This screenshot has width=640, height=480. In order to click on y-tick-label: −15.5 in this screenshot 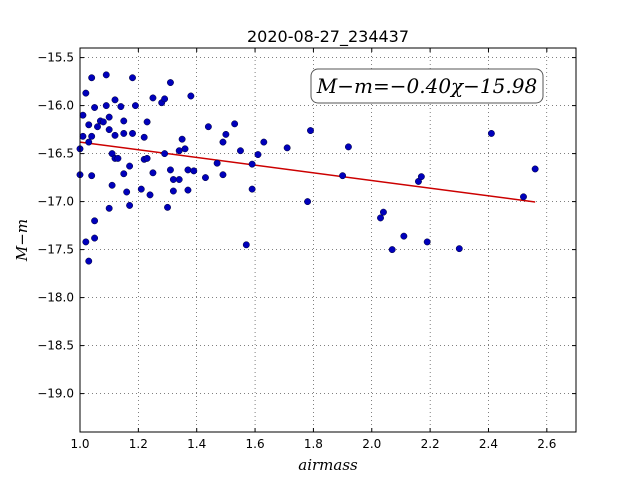, I will do `click(55, 58)`.